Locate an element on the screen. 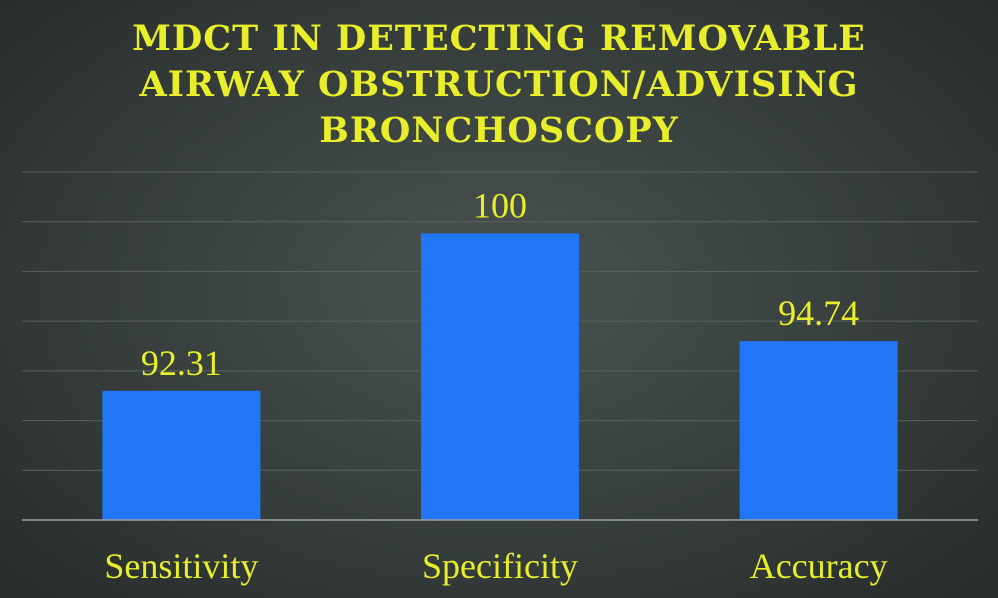 The width and height of the screenshot is (998, 598). data-label-specificity: 100 is located at coordinates (500, 205).